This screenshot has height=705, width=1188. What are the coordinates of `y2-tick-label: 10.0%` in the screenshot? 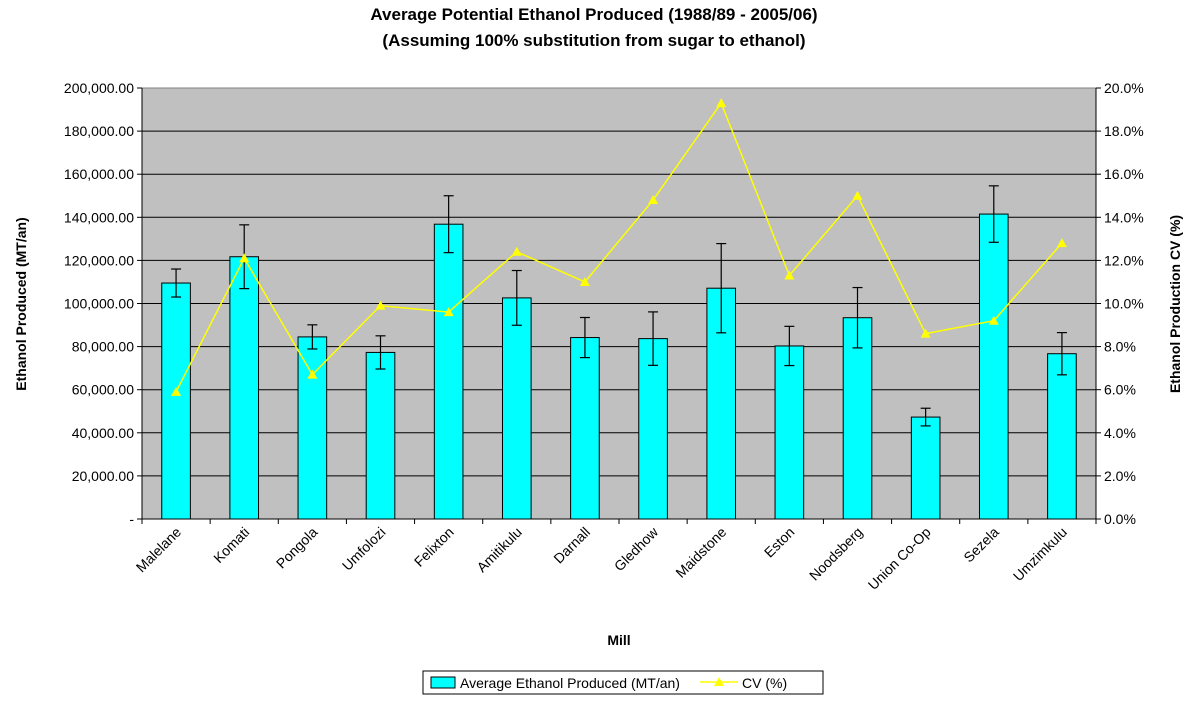 It's located at (1124, 304).